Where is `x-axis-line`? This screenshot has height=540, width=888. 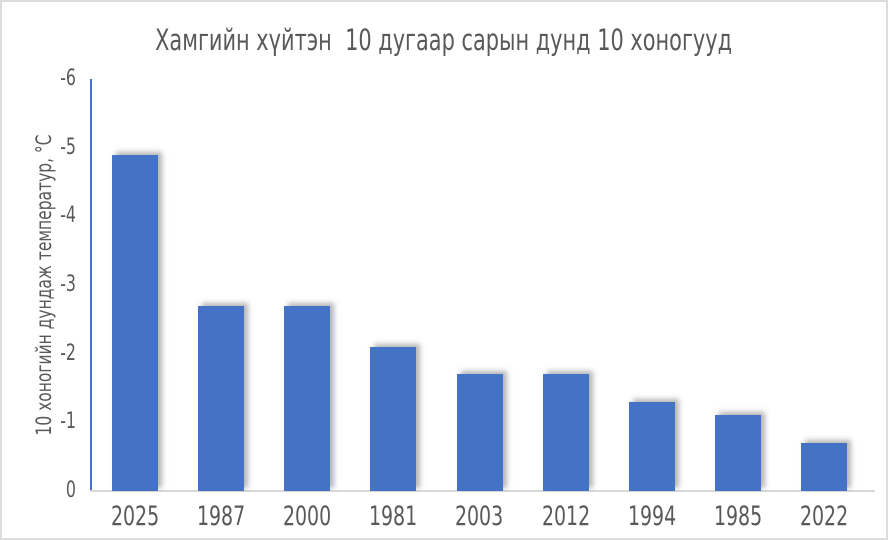 x-axis-line is located at coordinates (482, 491).